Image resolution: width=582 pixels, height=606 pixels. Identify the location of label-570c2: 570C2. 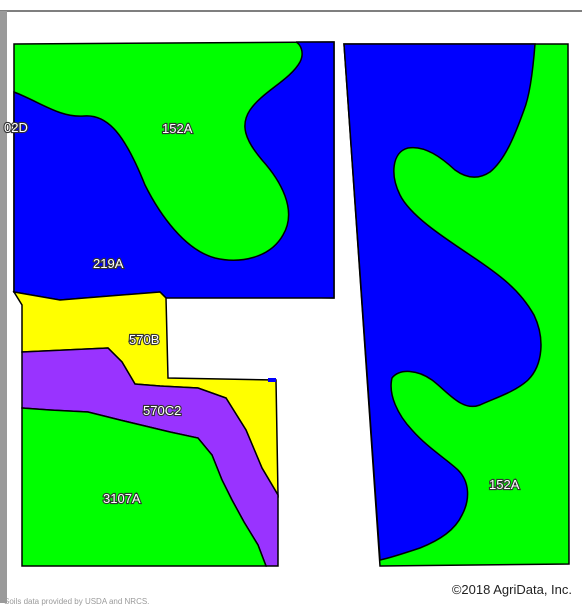
(162, 410).